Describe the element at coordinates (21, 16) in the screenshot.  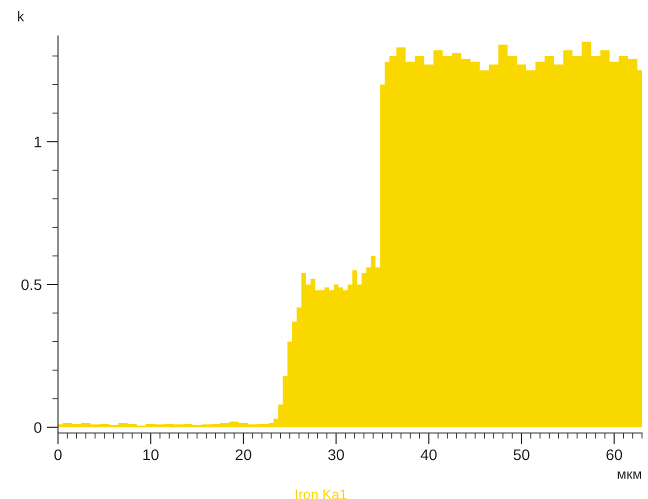
I see `y-axis-title: k` at that location.